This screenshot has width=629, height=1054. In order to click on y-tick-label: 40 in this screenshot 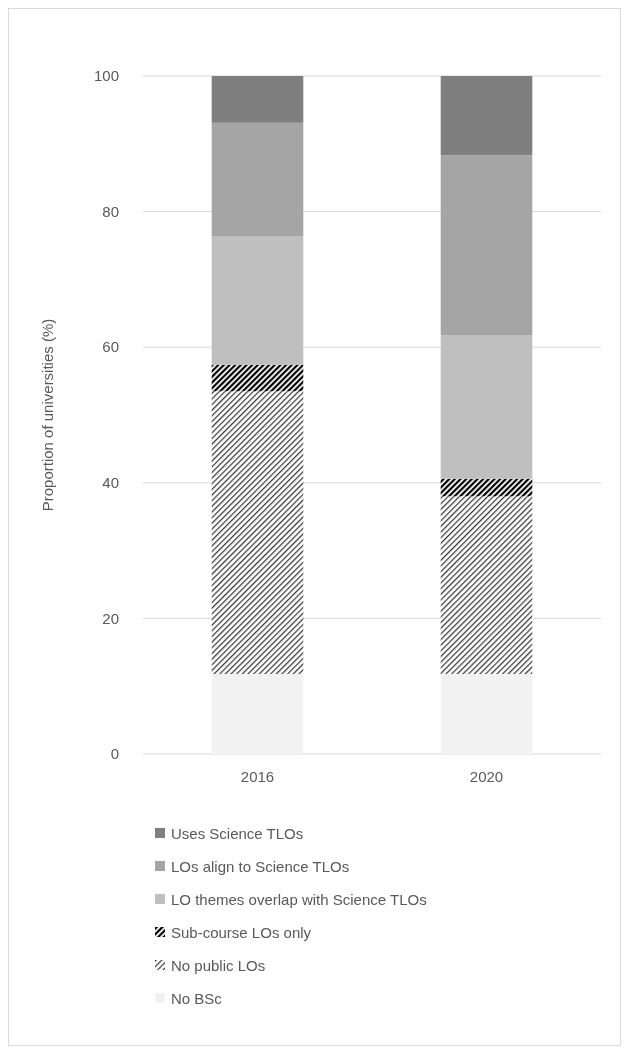, I will do `click(110, 483)`.